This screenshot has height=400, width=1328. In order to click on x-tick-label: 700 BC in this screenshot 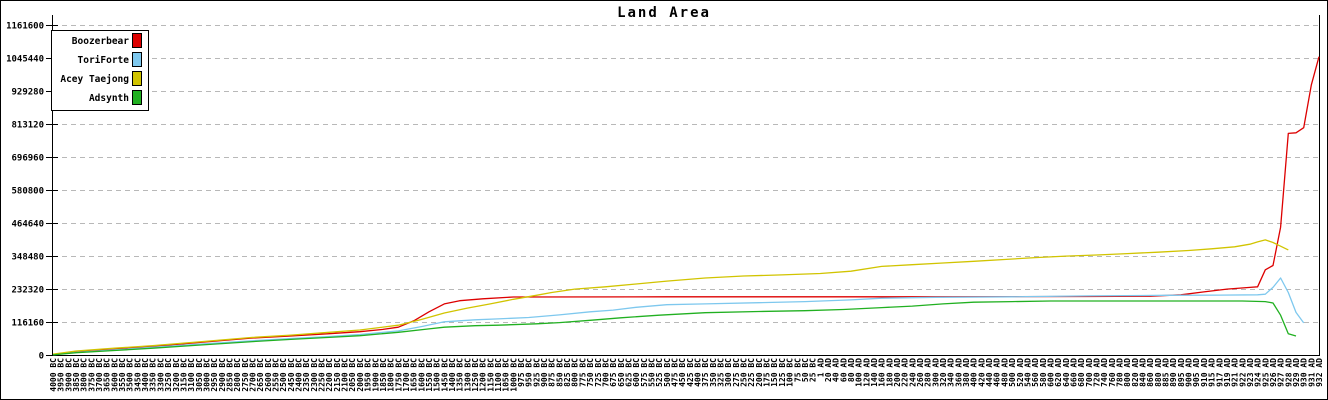, I will do `click(605, 372)`.